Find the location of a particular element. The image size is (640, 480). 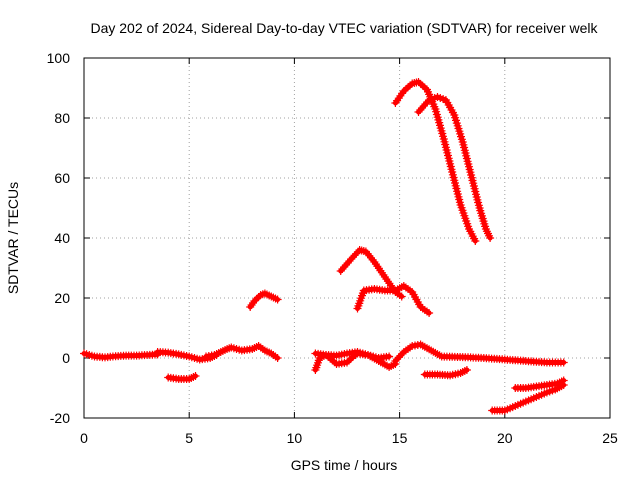

series-baseline-e is located at coordinates (352, 355).